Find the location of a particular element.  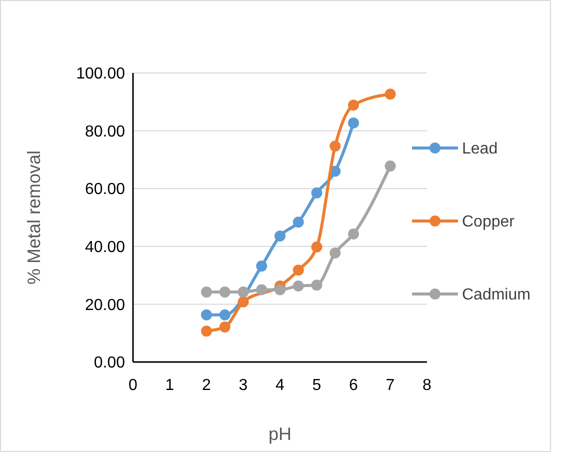

y-tick-label: 0.00 is located at coordinates (110, 363).